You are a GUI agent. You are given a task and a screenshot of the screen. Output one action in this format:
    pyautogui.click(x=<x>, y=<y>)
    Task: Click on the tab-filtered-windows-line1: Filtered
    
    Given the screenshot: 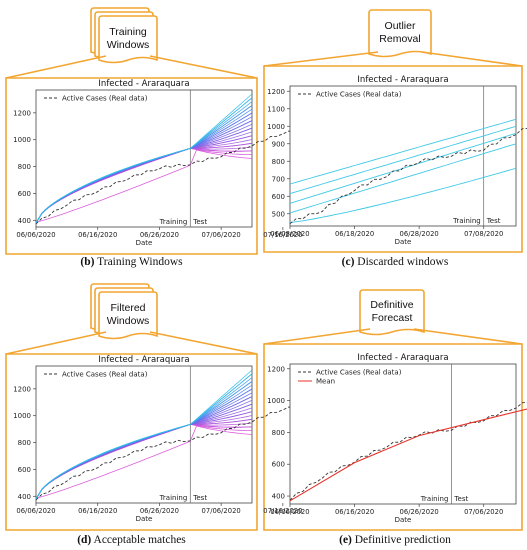 What is the action you would take?
    pyautogui.click(x=127, y=308)
    